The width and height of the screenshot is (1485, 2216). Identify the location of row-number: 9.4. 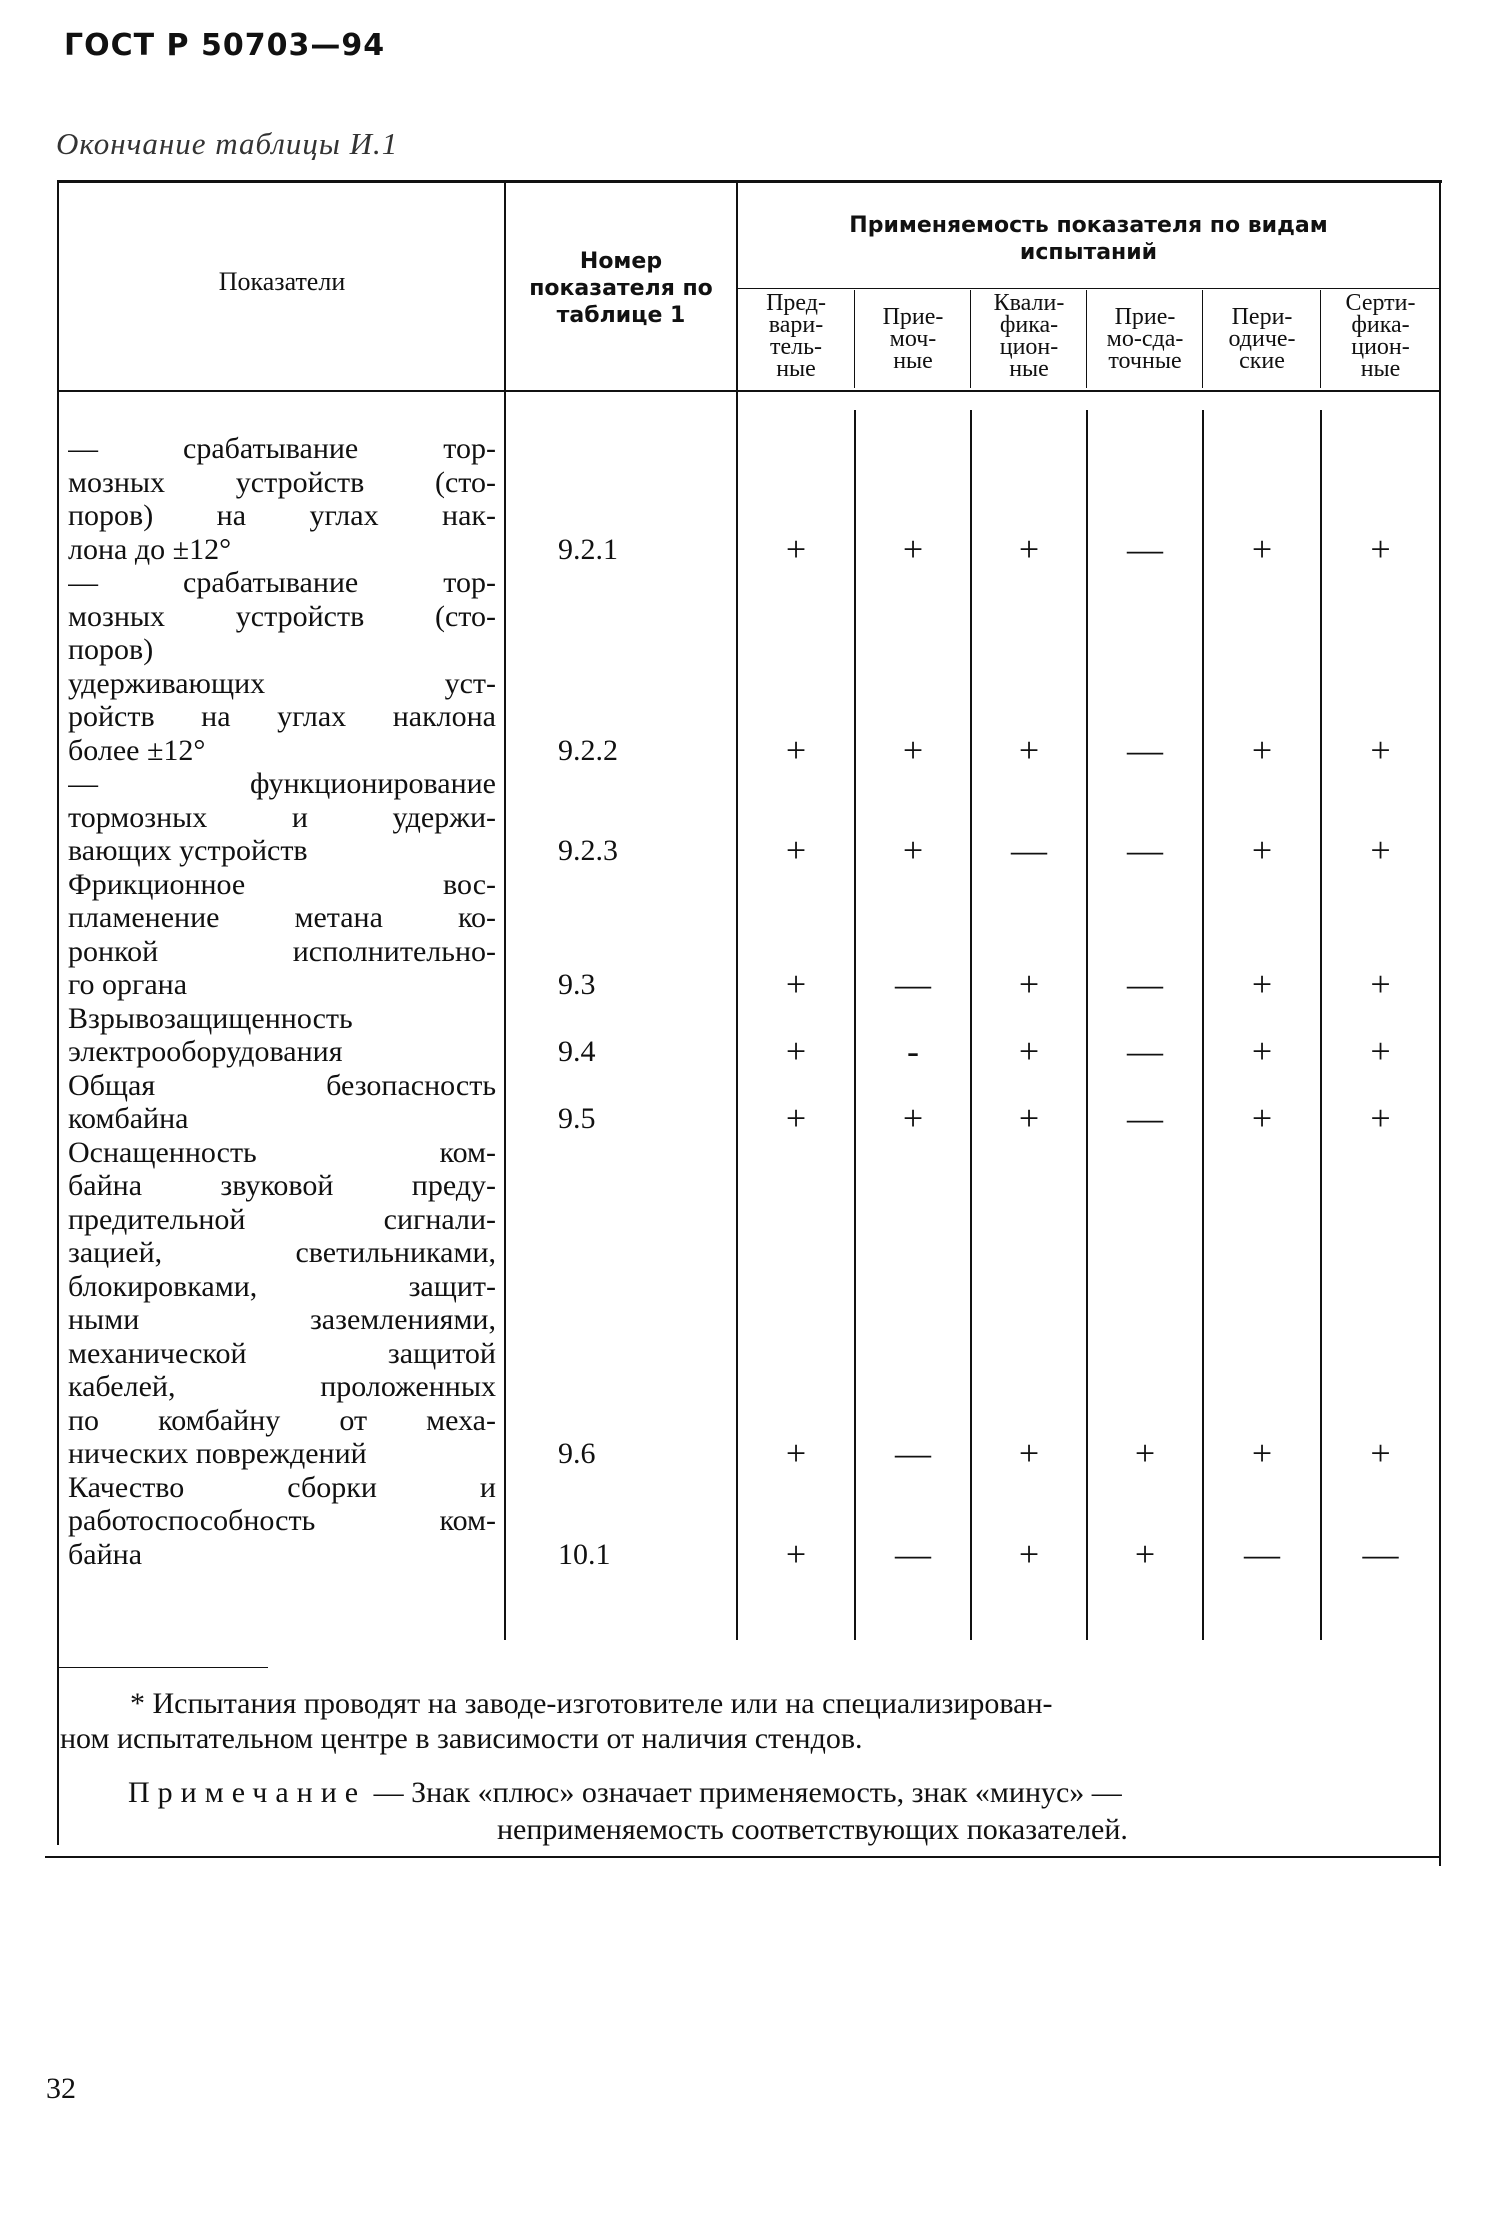
(577, 1051).